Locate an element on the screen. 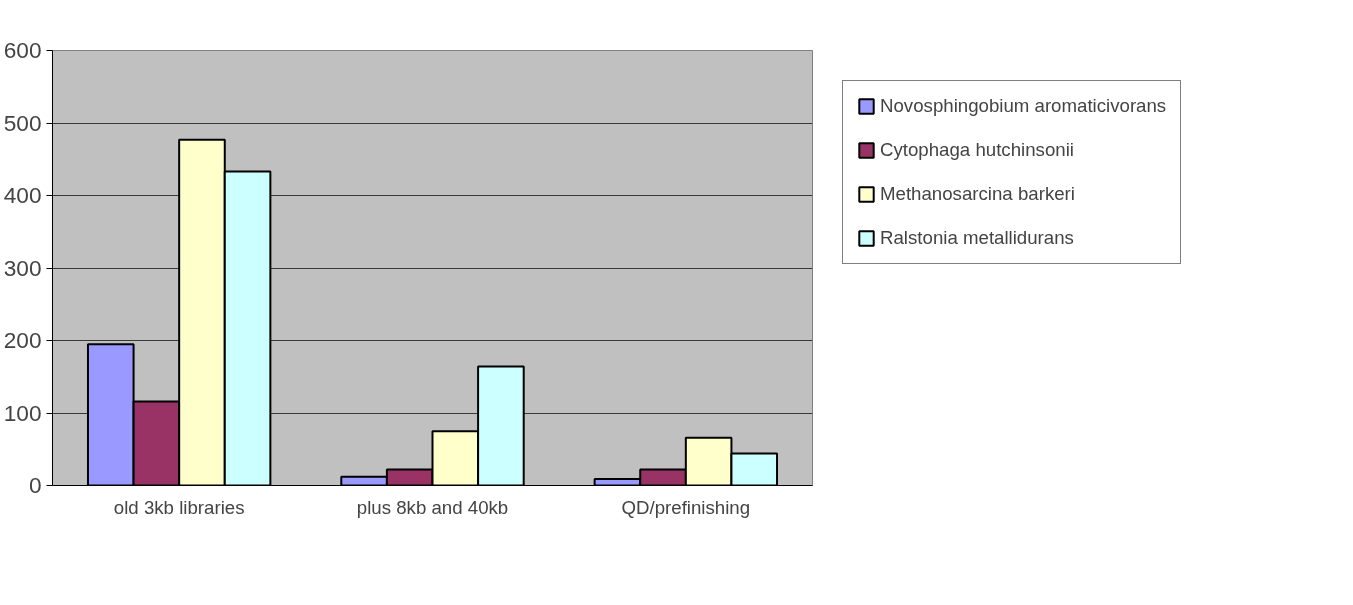 Image resolution: width=1353 pixels, height=605 pixels. y-tick-label: 500 is located at coordinates (22, 122).